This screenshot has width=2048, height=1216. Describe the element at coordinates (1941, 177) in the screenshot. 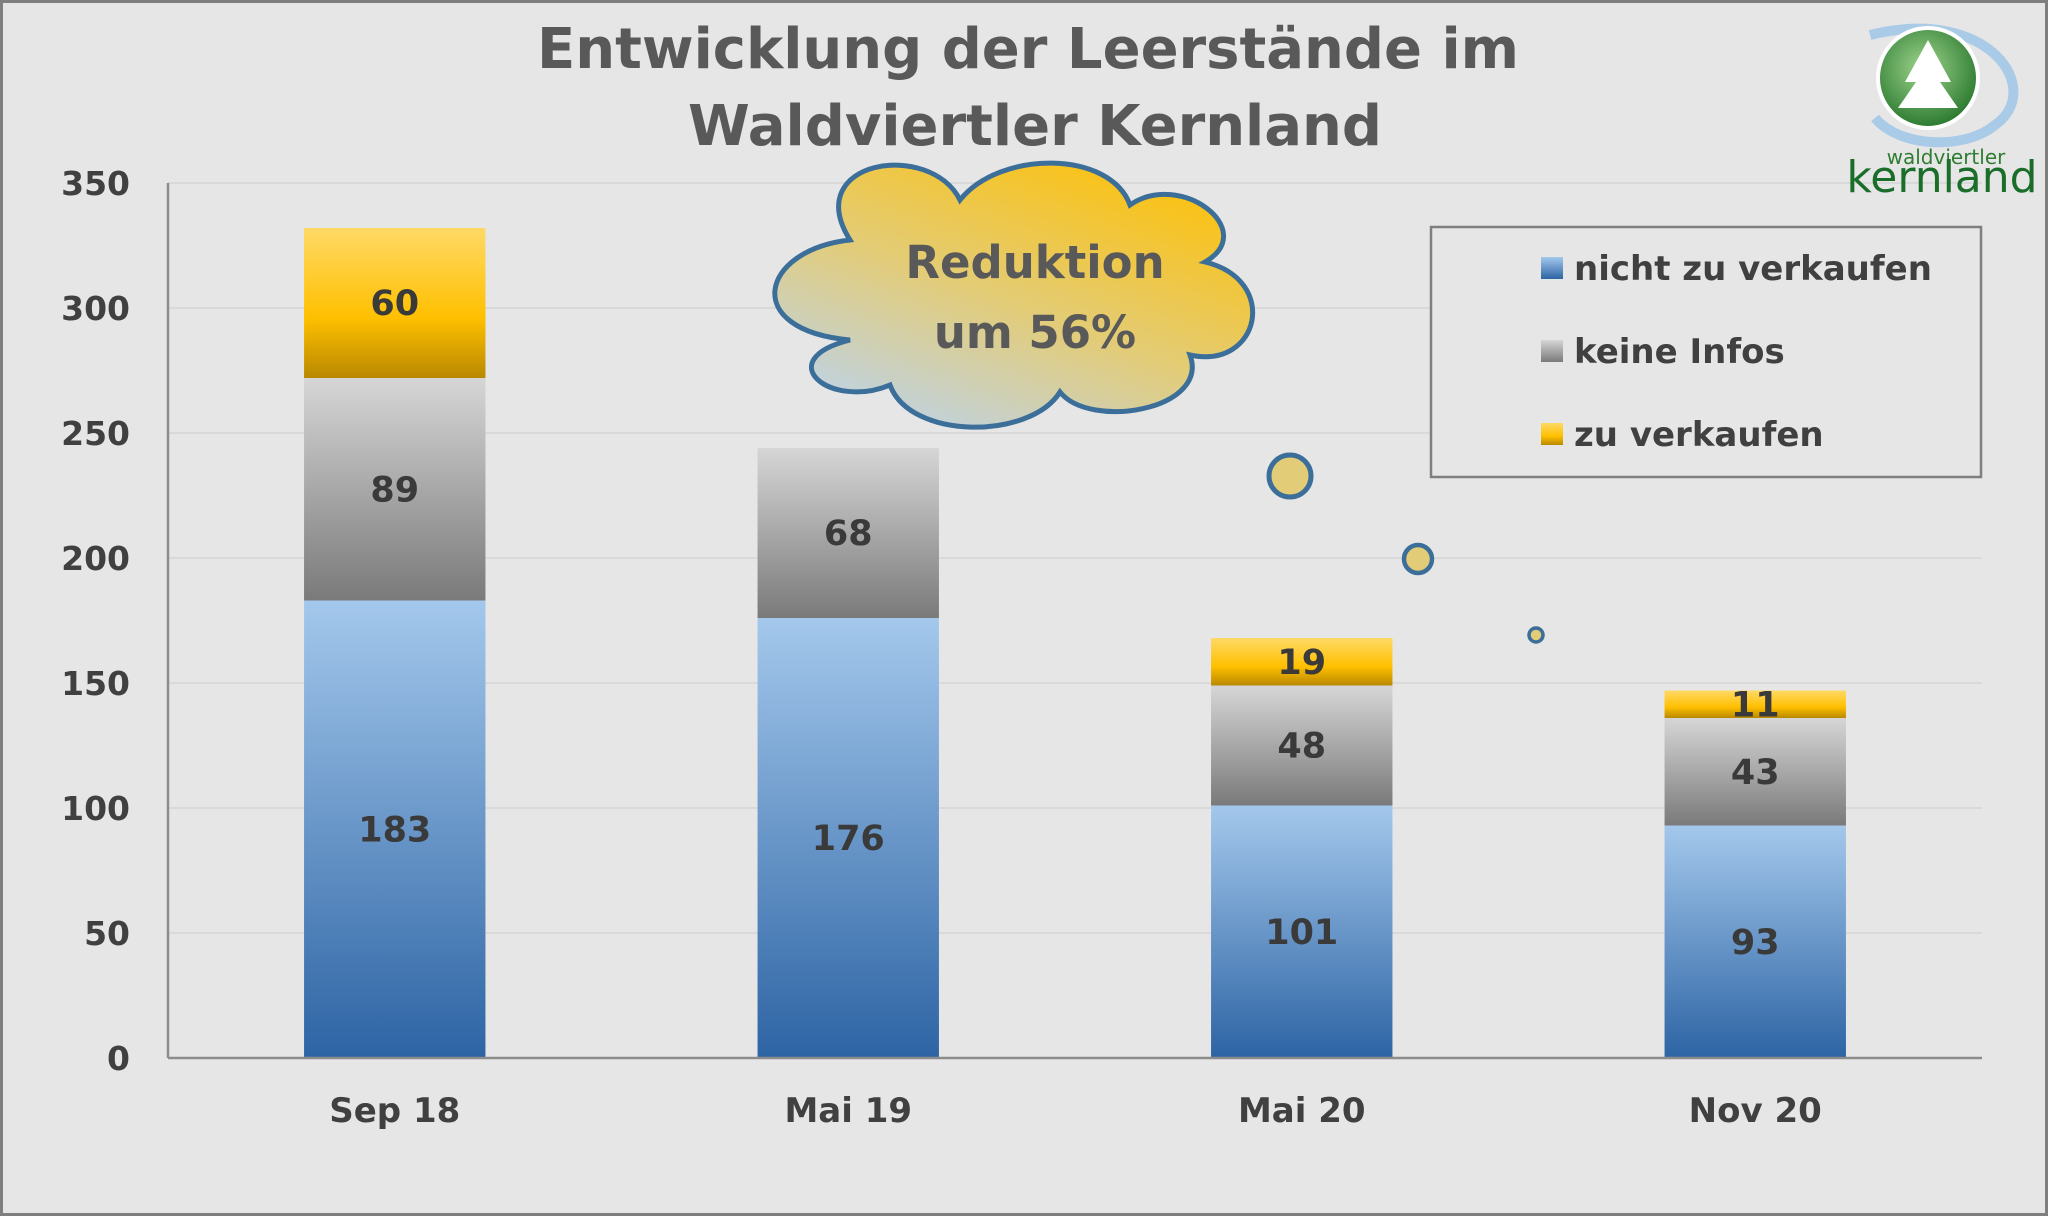

I see `logo-text-large: kernland` at that location.